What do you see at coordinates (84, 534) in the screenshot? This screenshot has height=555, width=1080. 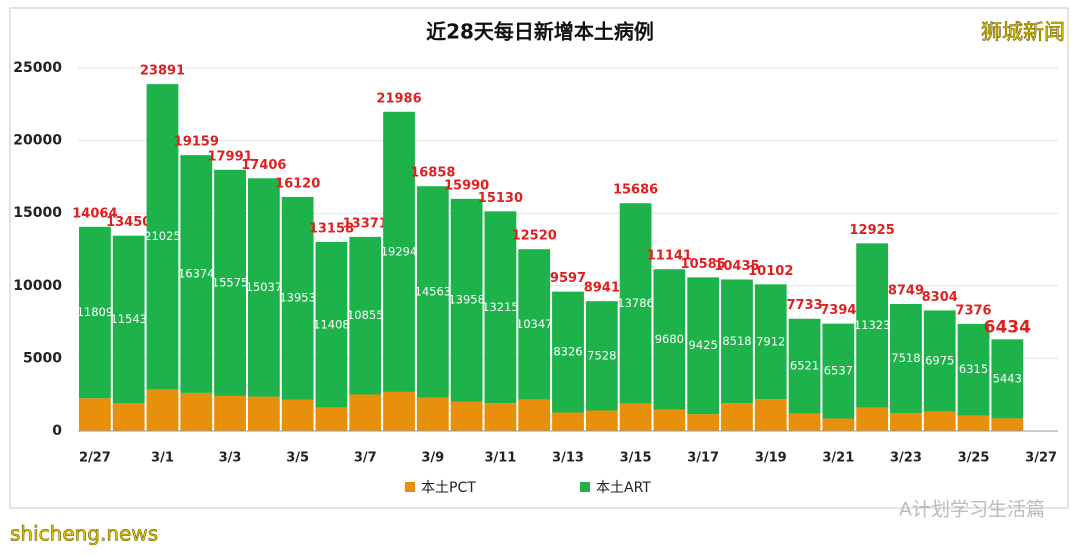 I see `watermark: shicheng.news` at bounding box center [84, 534].